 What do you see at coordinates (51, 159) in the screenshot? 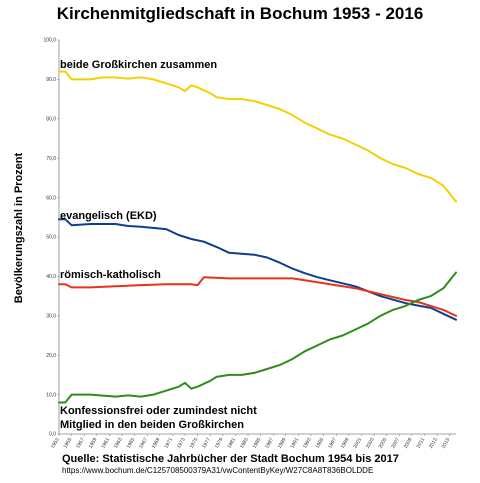
I see `y-tick-label: 70,0` at bounding box center [51, 159].